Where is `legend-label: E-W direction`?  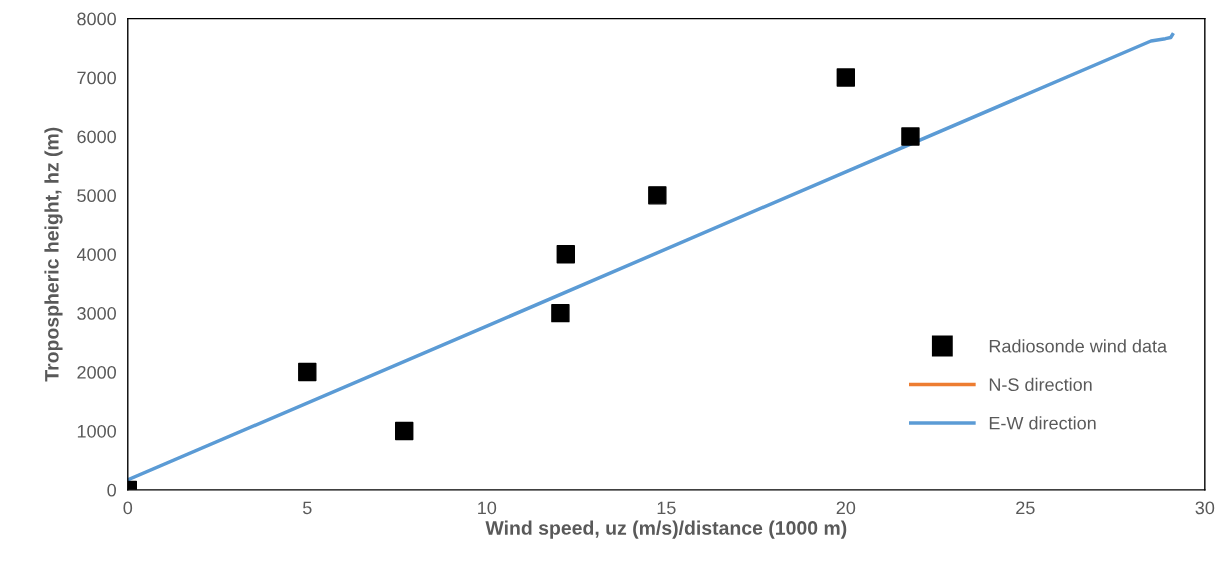
legend-label: E-W direction is located at coordinates (1042, 423).